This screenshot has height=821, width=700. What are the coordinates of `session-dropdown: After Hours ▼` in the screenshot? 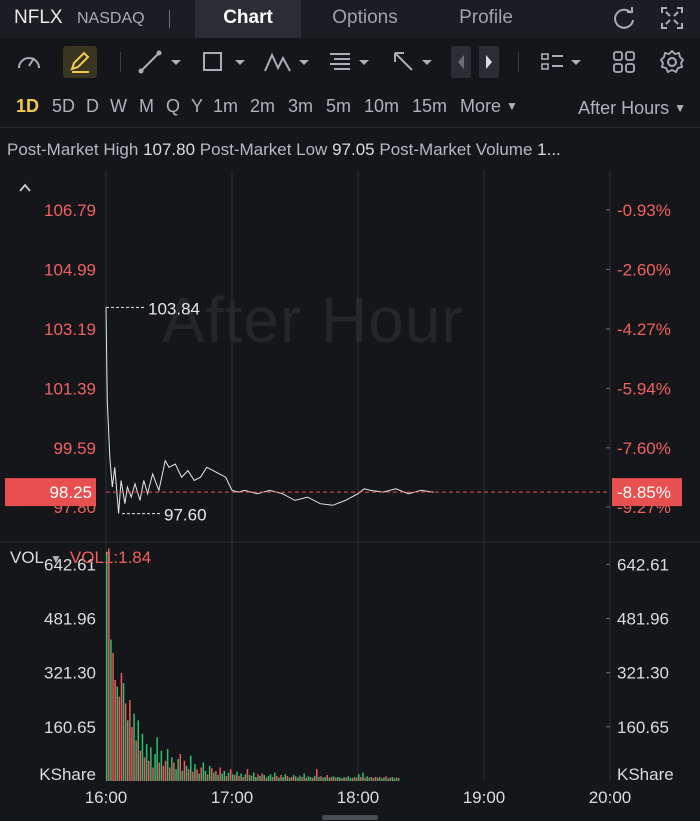 It's located at (632, 108).